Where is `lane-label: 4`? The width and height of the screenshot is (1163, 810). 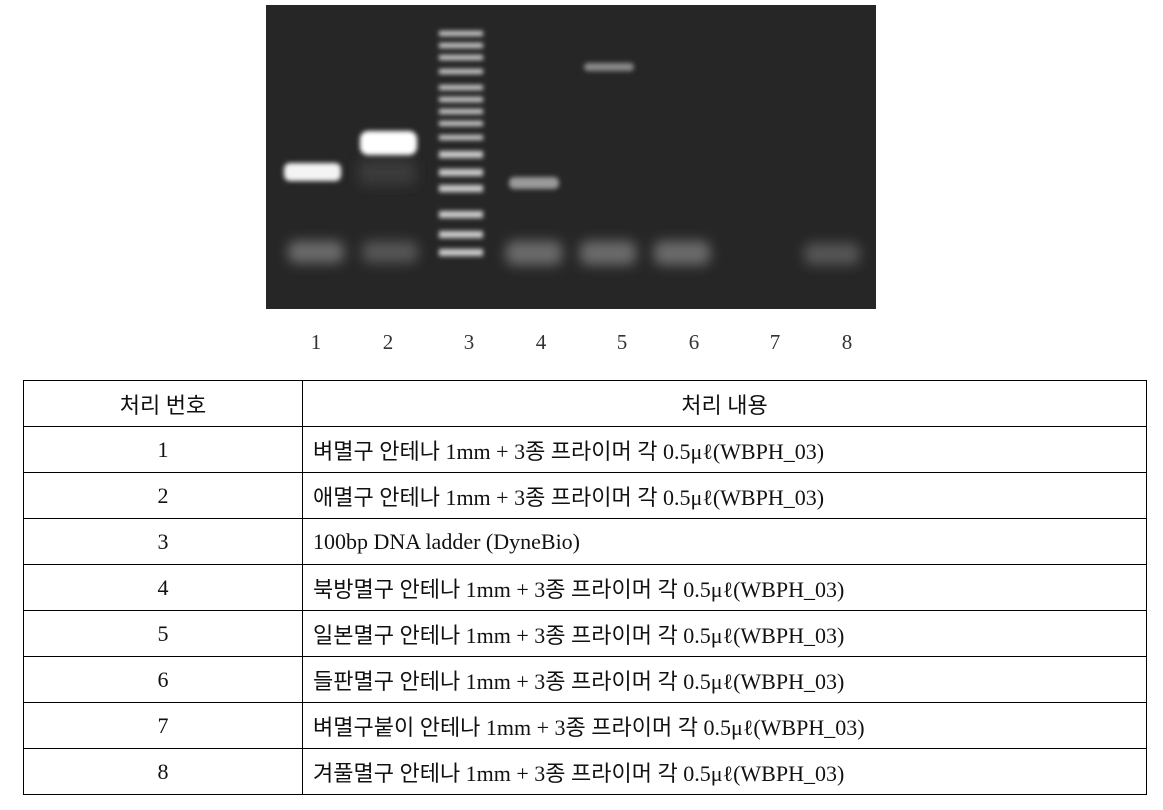
lane-label: 4 is located at coordinates (541, 342).